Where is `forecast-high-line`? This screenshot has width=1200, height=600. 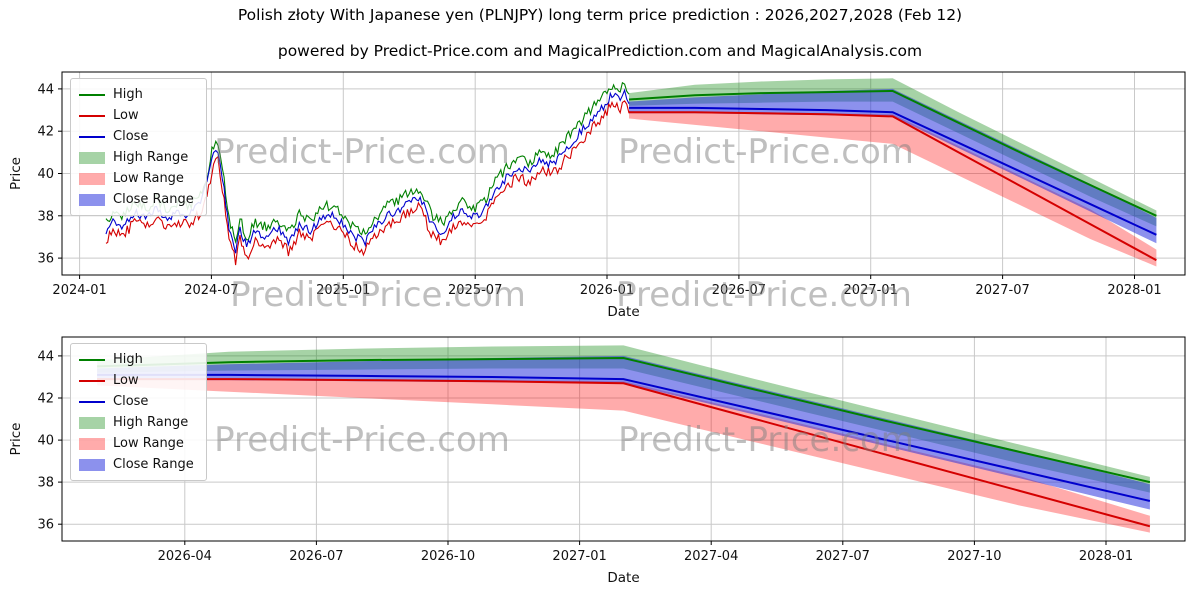 forecast-high-line is located at coordinates (892, 153).